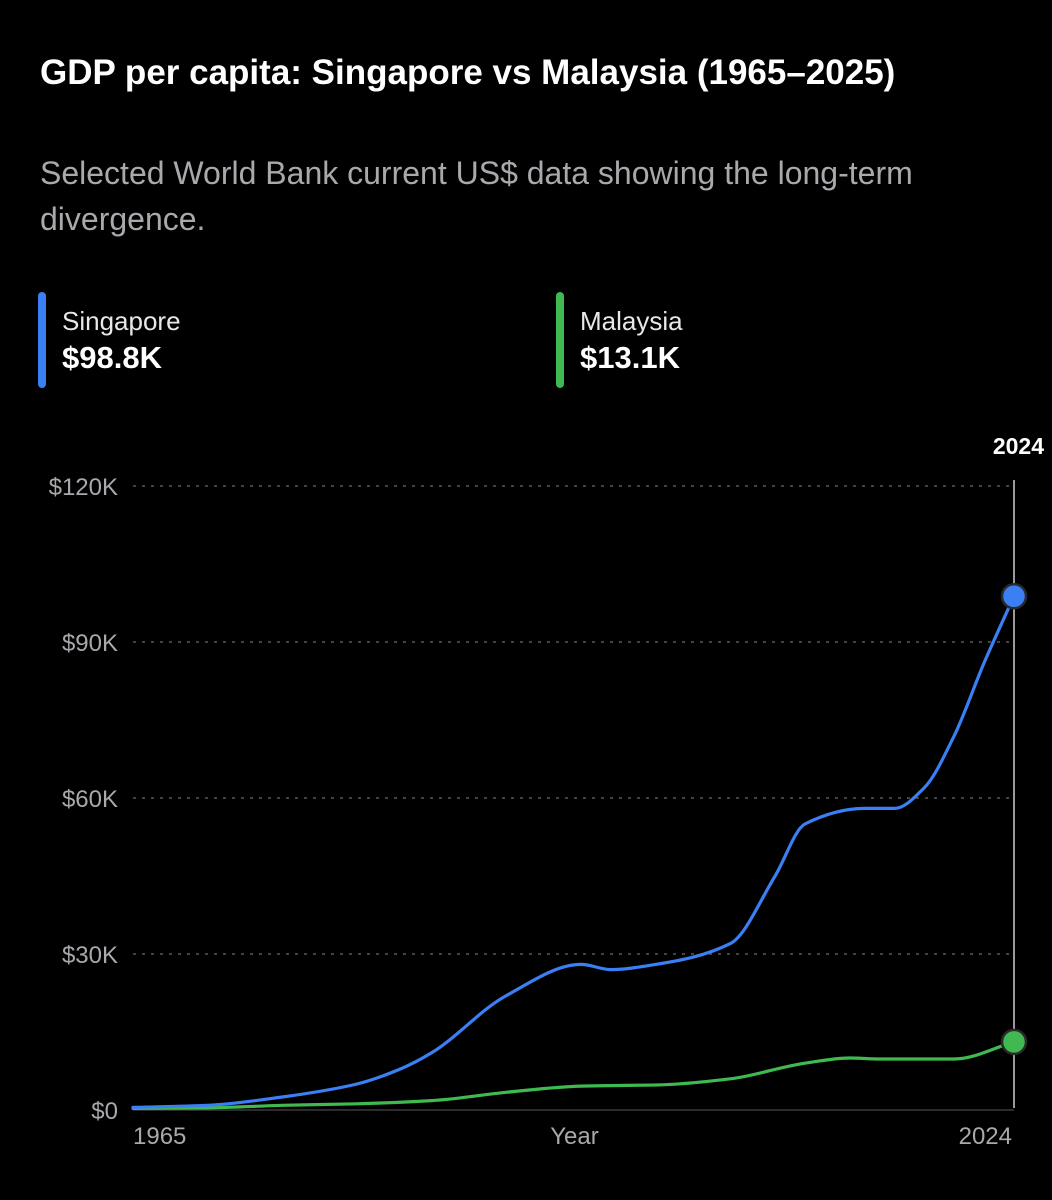 Image resolution: width=1052 pixels, height=1200 pixels. Describe the element at coordinates (573, 1075) in the screenshot. I see `series-line-malaysia` at that location.